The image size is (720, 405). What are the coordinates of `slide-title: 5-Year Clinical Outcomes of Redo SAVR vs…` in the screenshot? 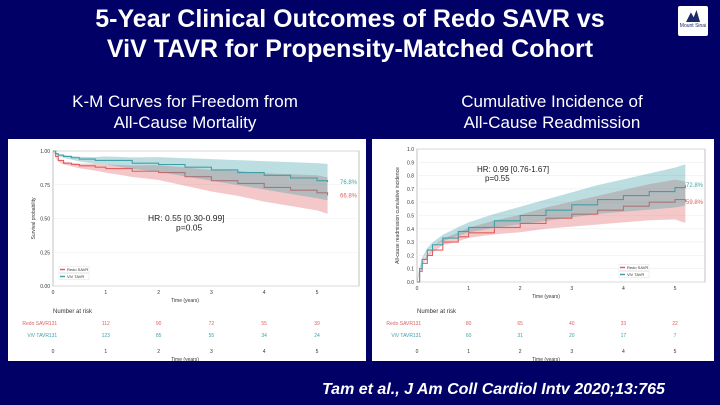 It's located at (350, 34).